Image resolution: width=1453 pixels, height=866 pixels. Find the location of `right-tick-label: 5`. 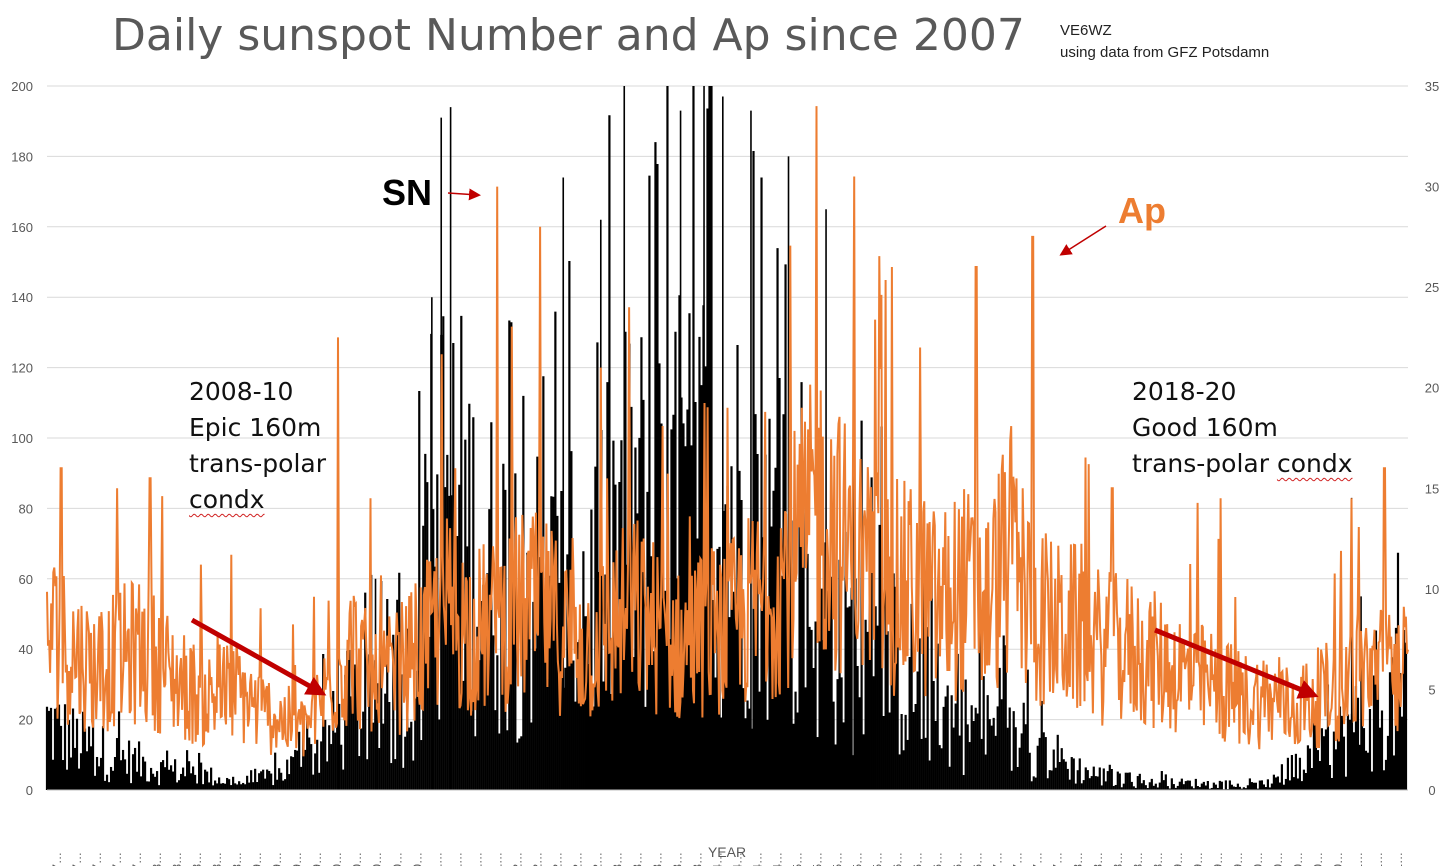

right-tick-label: 5 is located at coordinates (1431, 689).